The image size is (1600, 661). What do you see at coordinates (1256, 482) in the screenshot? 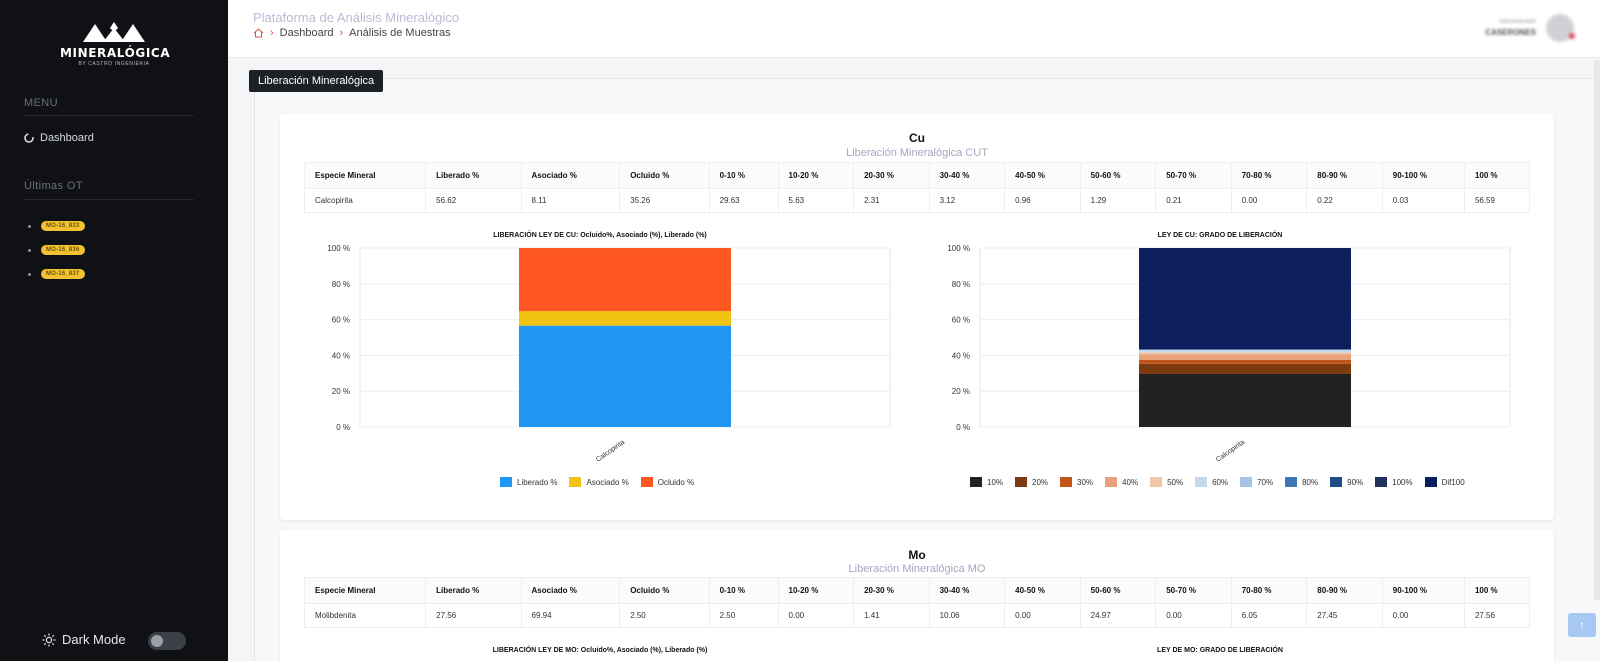
I see `legend-item: 70%` at bounding box center [1256, 482].